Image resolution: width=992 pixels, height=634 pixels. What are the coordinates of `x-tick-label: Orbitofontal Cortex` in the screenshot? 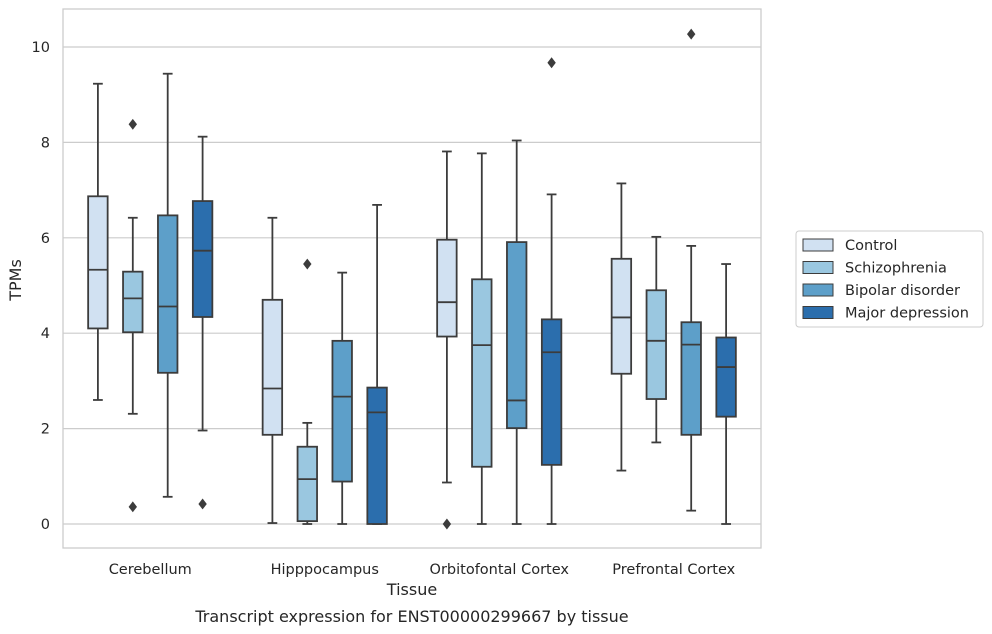 It's located at (500, 570).